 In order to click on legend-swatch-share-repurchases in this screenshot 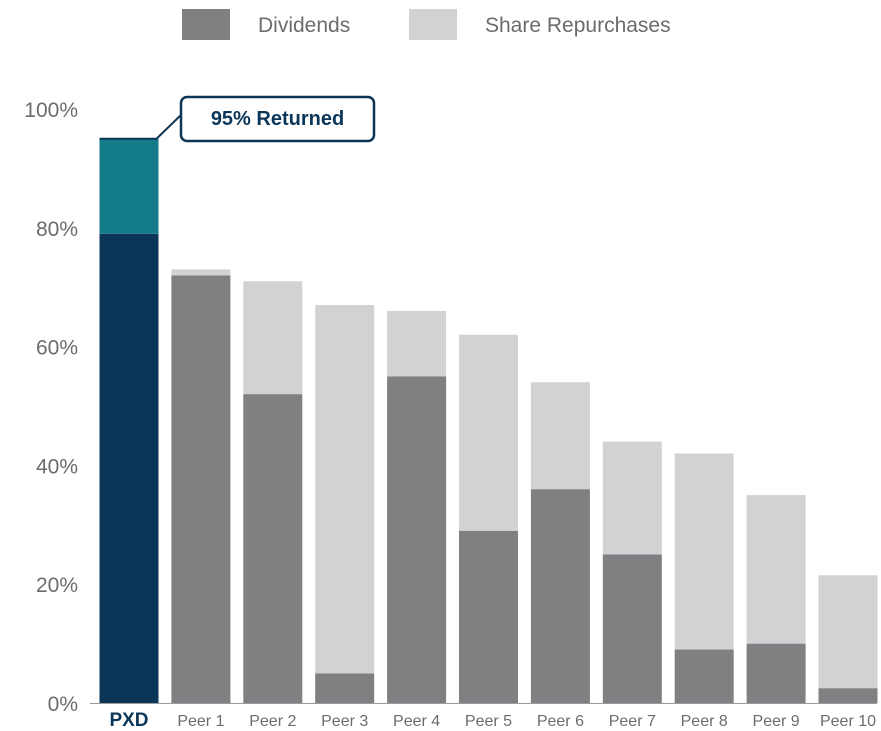, I will do `click(433, 24)`.